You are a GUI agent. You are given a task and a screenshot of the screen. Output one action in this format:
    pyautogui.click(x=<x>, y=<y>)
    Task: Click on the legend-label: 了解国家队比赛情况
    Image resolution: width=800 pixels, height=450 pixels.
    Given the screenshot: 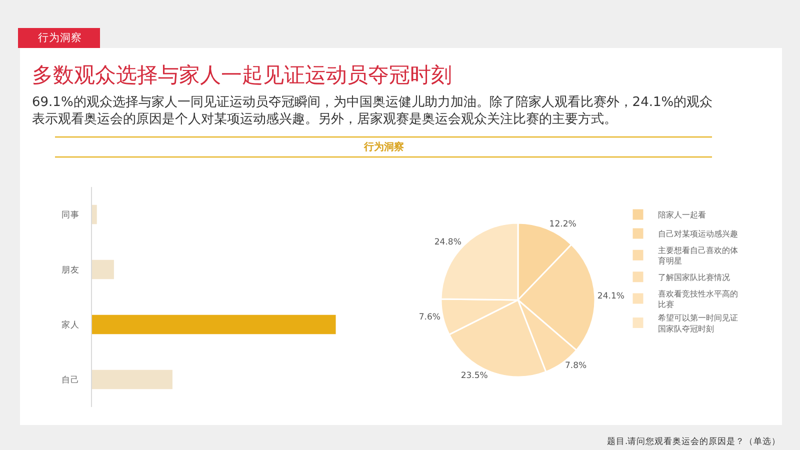 What is the action you would take?
    pyautogui.click(x=694, y=277)
    